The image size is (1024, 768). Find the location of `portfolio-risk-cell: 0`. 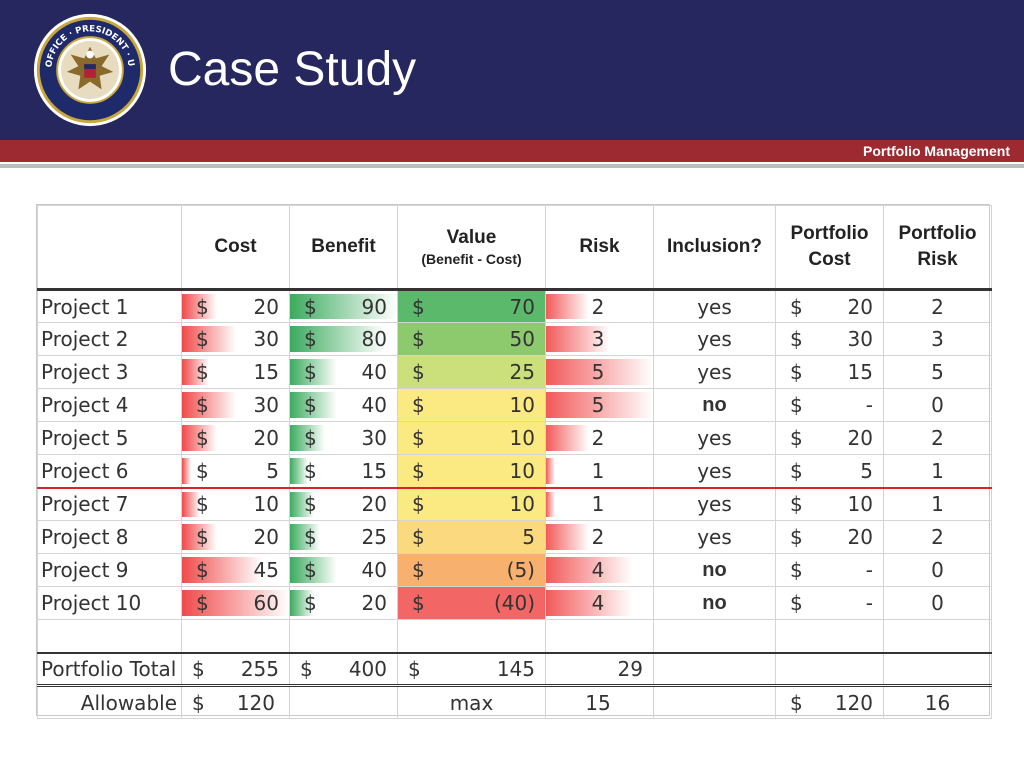

portfolio-risk-cell: 0 is located at coordinates (937, 570).